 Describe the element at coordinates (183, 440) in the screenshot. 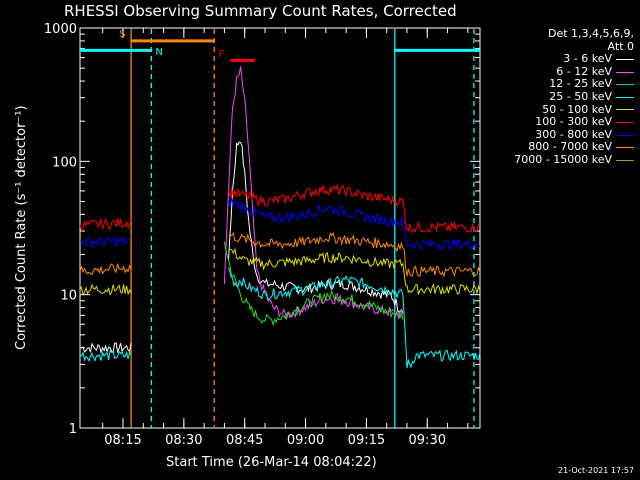

I see `x-tick-label: 08:30` at that location.